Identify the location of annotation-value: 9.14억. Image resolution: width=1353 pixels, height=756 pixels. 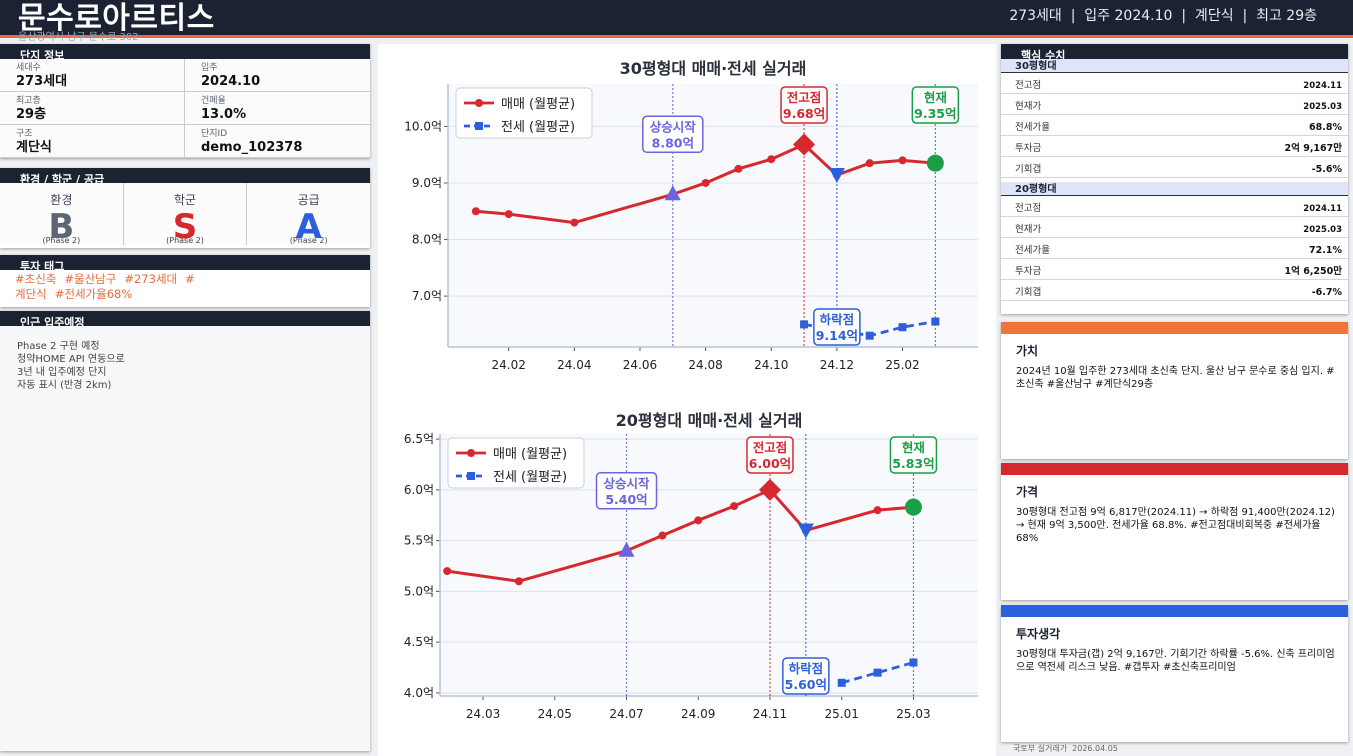
(837, 335).